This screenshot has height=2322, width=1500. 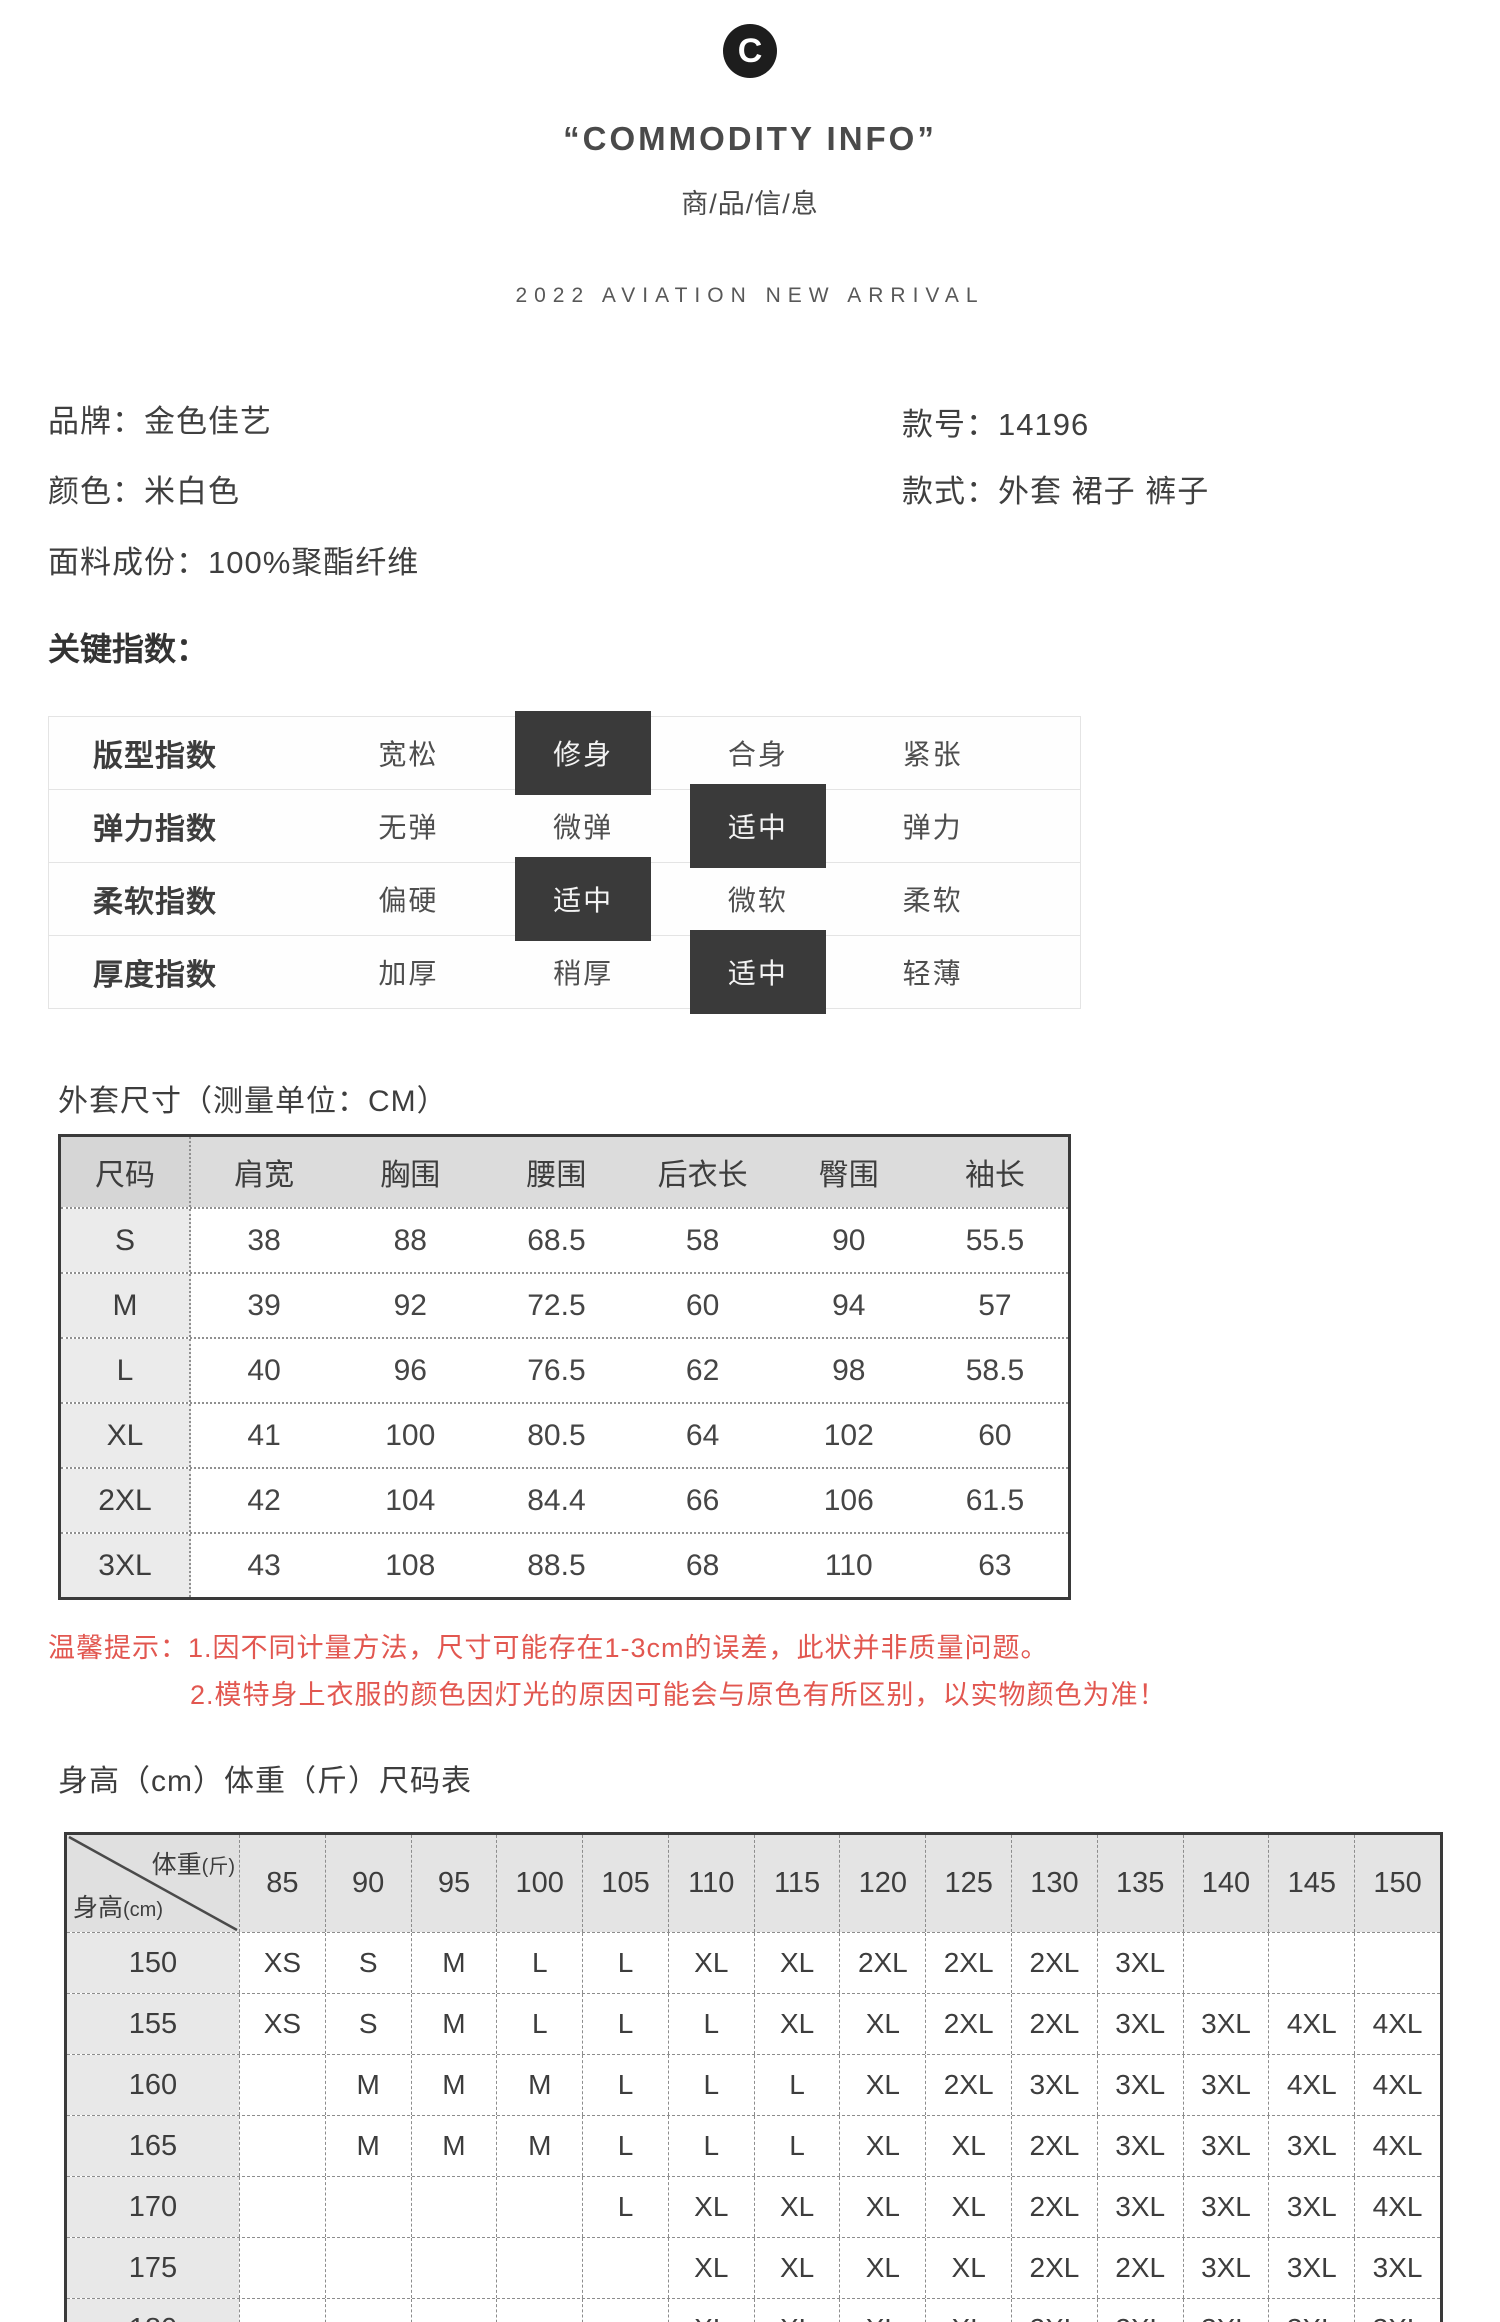 I want to click on table-row: 170 L XL, so click(x=753, y=2206).